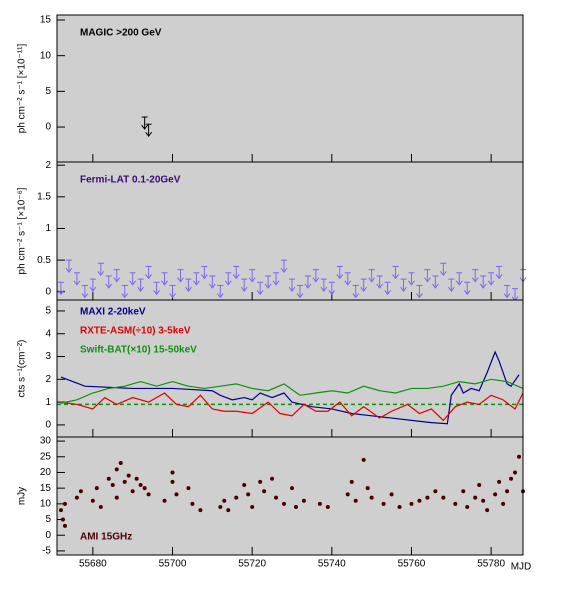 The height and width of the screenshot is (604, 581). I want to click on y-tick-label: 1, so click(48, 402).